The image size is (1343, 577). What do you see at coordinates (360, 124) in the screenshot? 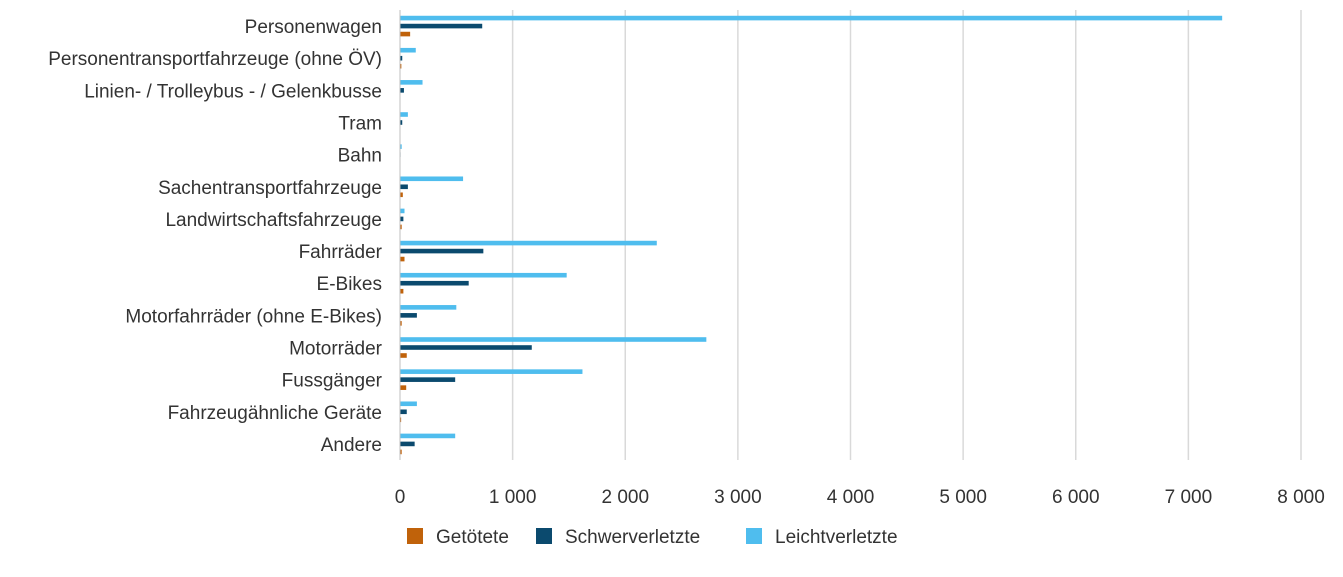
I see `category-label: Tram` at bounding box center [360, 124].